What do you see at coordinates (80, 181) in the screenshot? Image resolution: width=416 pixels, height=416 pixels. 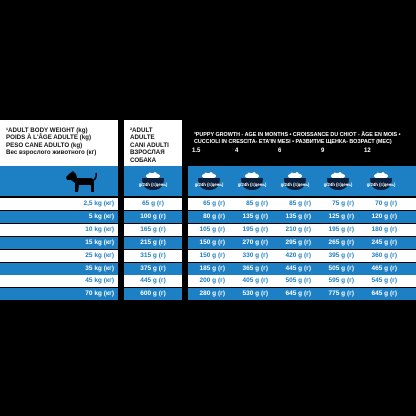 I see `dog-icon` at bounding box center [80, 181].